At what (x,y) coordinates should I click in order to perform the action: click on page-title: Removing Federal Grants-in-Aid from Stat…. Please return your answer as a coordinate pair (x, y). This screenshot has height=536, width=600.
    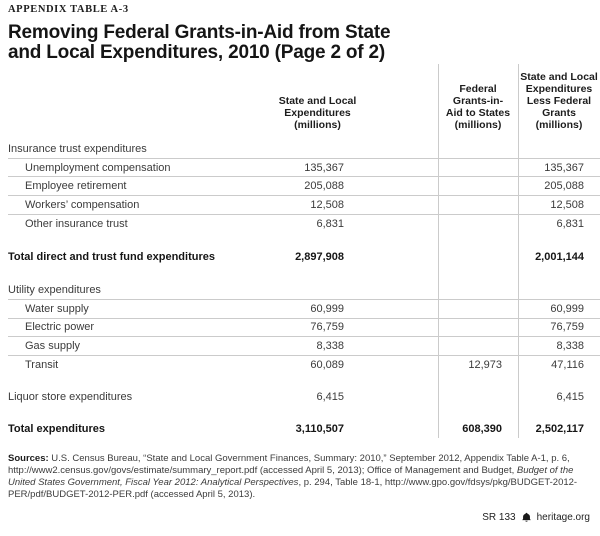
    Looking at the image, I should click on (304, 42).